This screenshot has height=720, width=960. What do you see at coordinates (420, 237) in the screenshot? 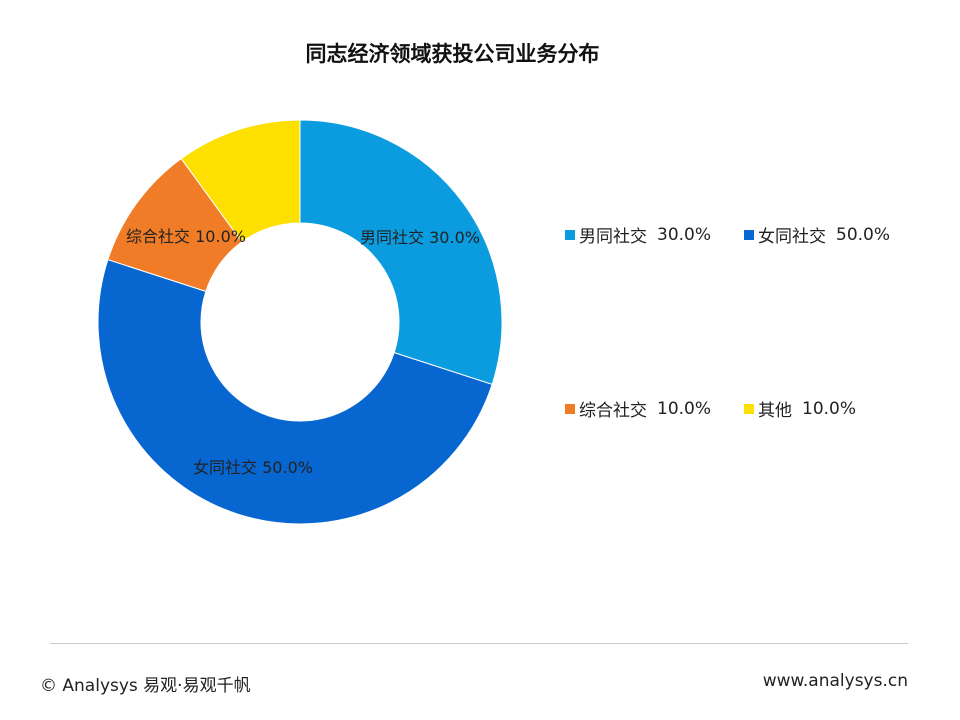
I see `slice-label-0: 男同社交 30.0%` at bounding box center [420, 237].